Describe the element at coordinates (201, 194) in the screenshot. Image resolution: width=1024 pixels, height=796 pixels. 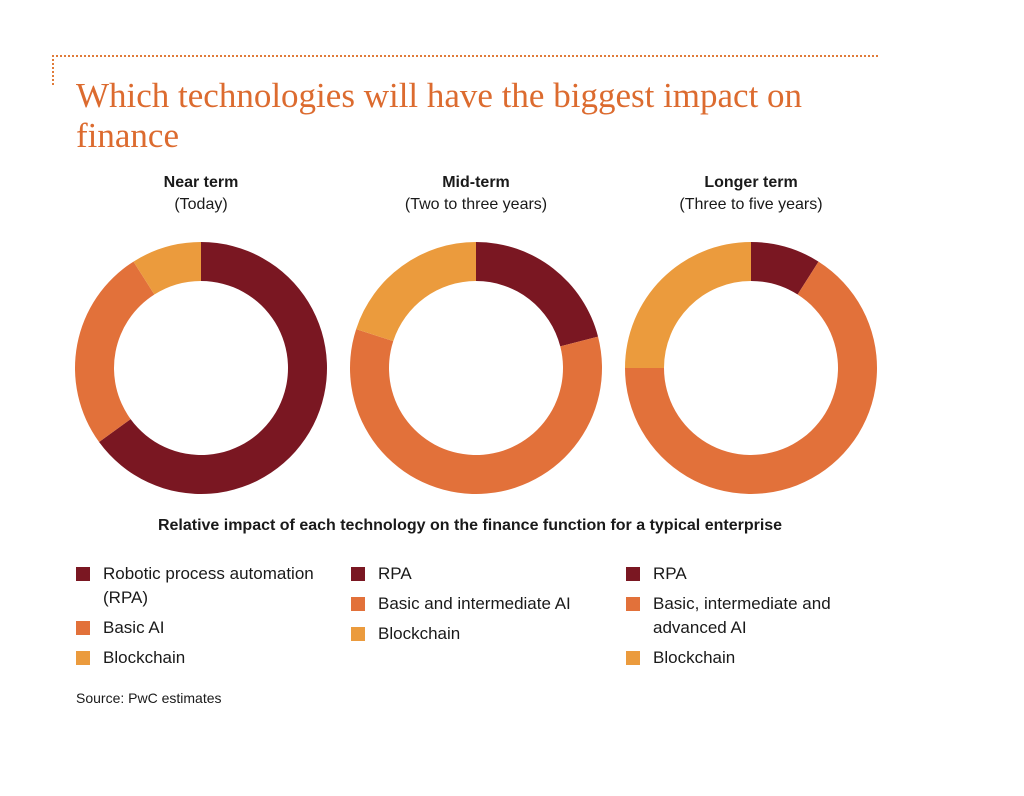
I see `panel-near-term: Near term (Today)` at that location.